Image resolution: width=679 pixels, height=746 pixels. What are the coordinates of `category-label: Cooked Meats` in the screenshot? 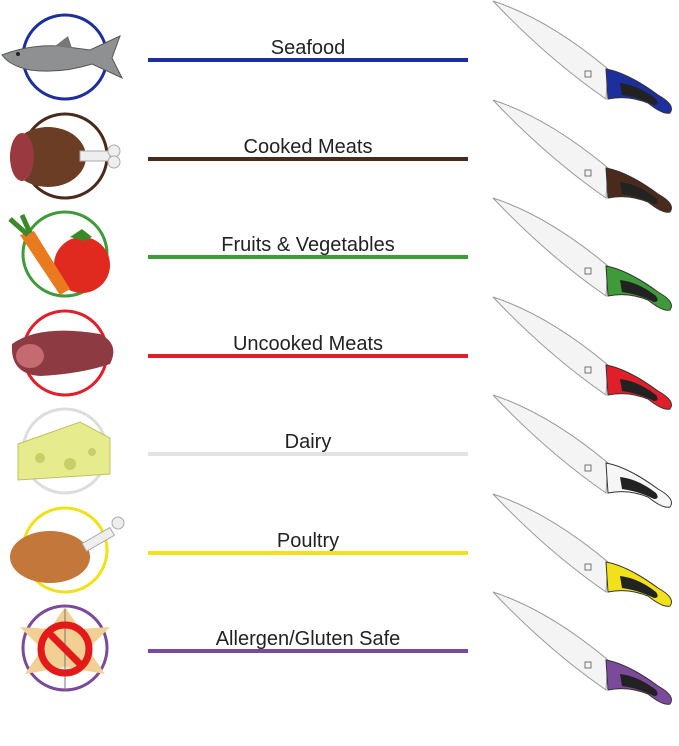 It's located at (308, 146).